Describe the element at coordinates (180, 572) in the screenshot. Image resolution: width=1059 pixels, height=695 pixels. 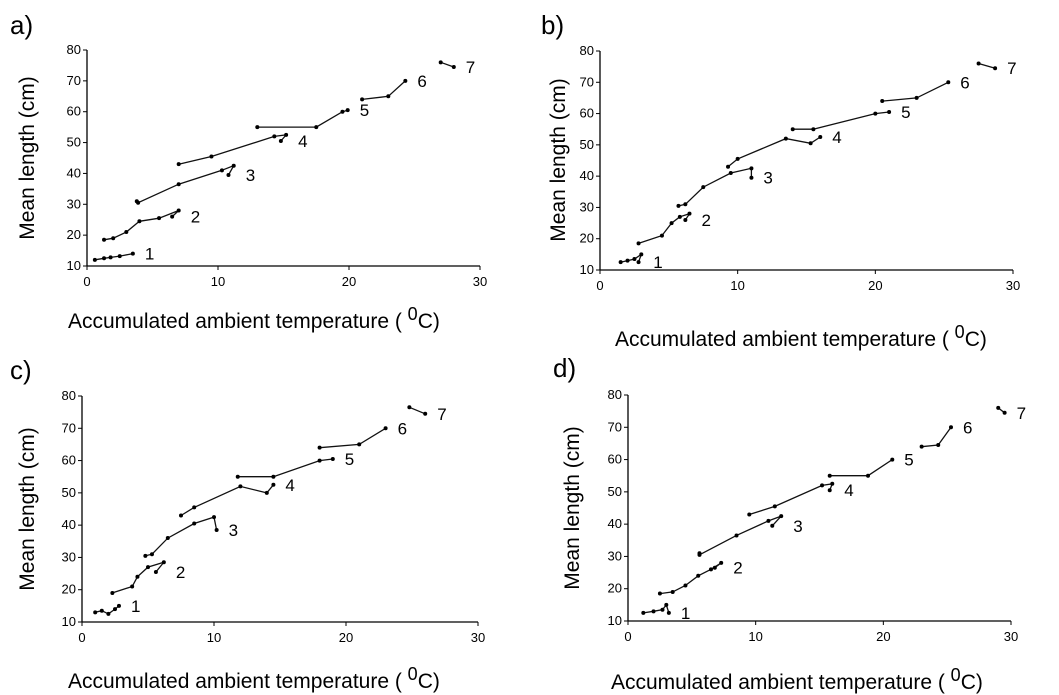
I see `series-label: 2` at that location.